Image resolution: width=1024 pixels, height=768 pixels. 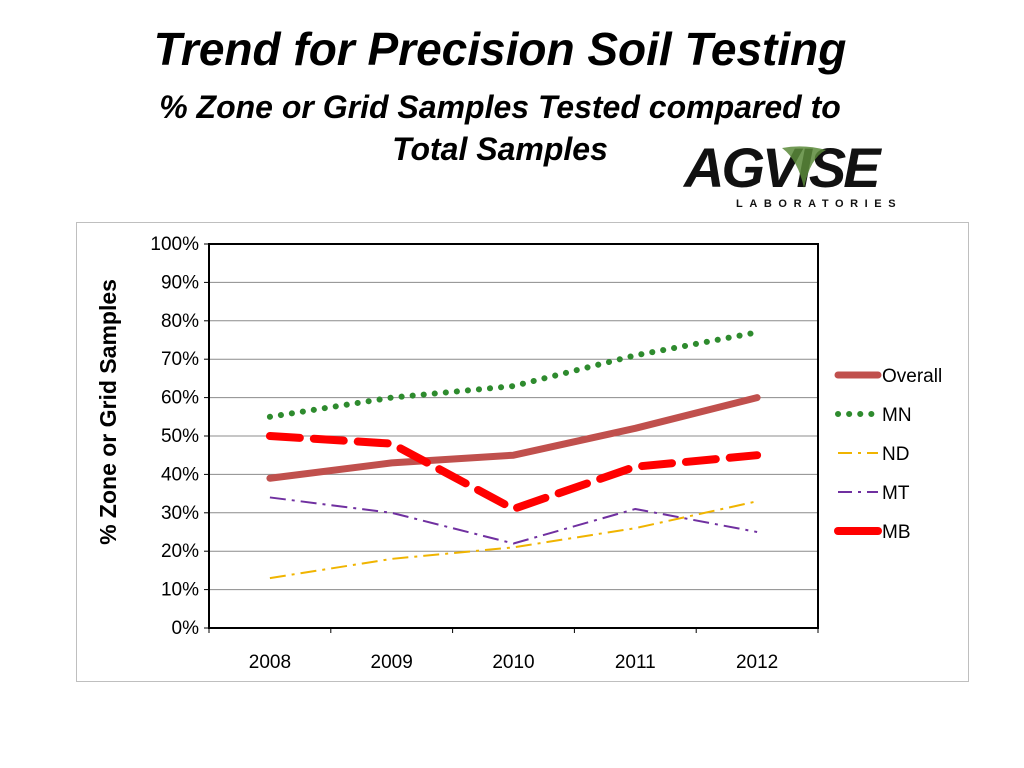 I want to click on y-tick-label: 80%, so click(x=180, y=321).